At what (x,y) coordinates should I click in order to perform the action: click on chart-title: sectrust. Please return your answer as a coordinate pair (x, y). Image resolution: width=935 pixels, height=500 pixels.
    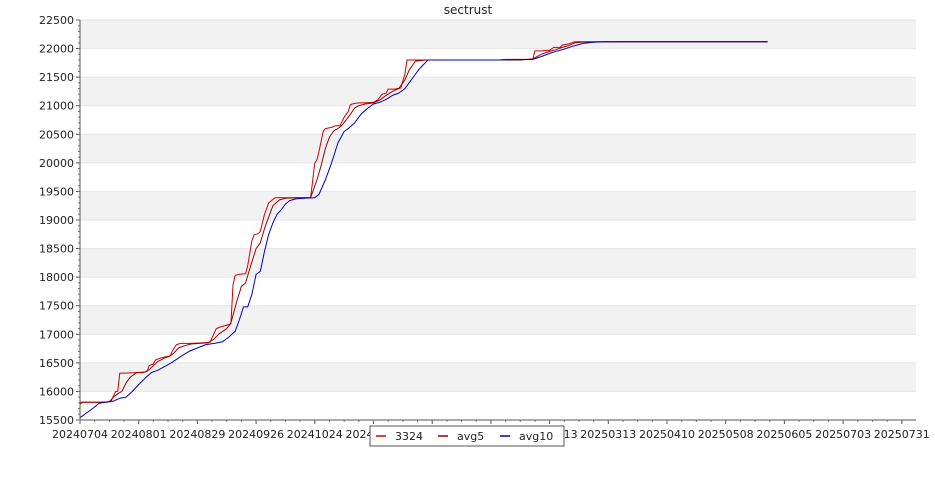
    Looking at the image, I should click on (468, 10).